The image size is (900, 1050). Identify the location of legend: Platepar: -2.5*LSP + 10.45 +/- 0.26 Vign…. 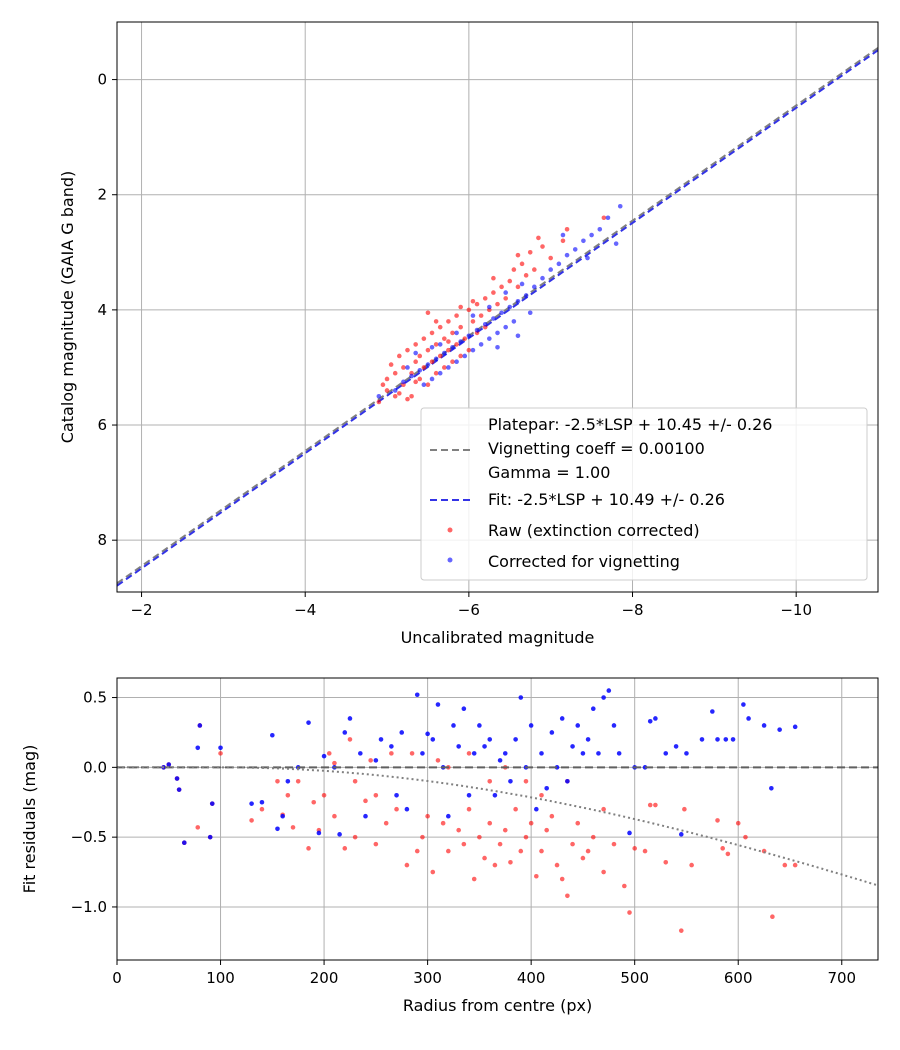
(644, 494).